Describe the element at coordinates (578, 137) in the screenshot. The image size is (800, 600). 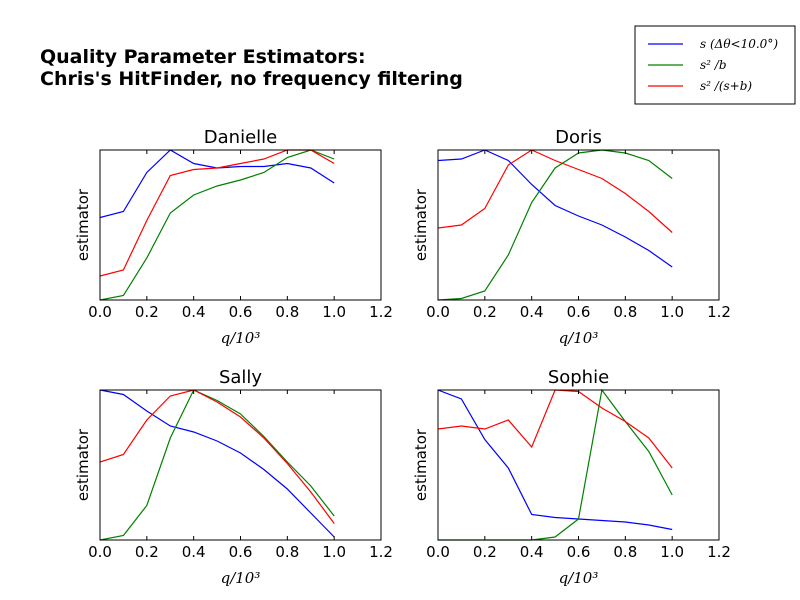
I see `subplot-title: Doris` at that location.